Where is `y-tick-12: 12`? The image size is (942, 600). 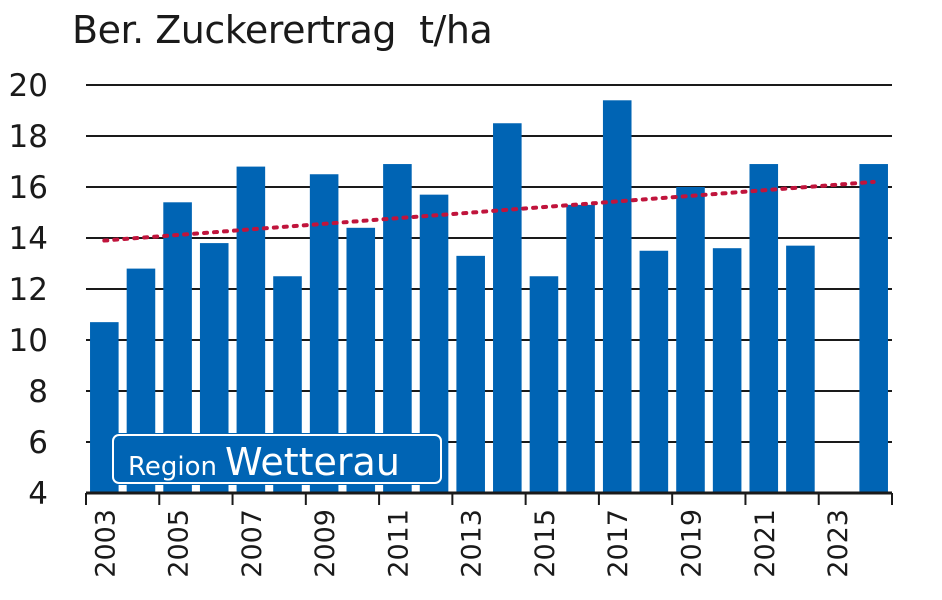
y-tick-12: 12 is located at coordinates (28, 290).